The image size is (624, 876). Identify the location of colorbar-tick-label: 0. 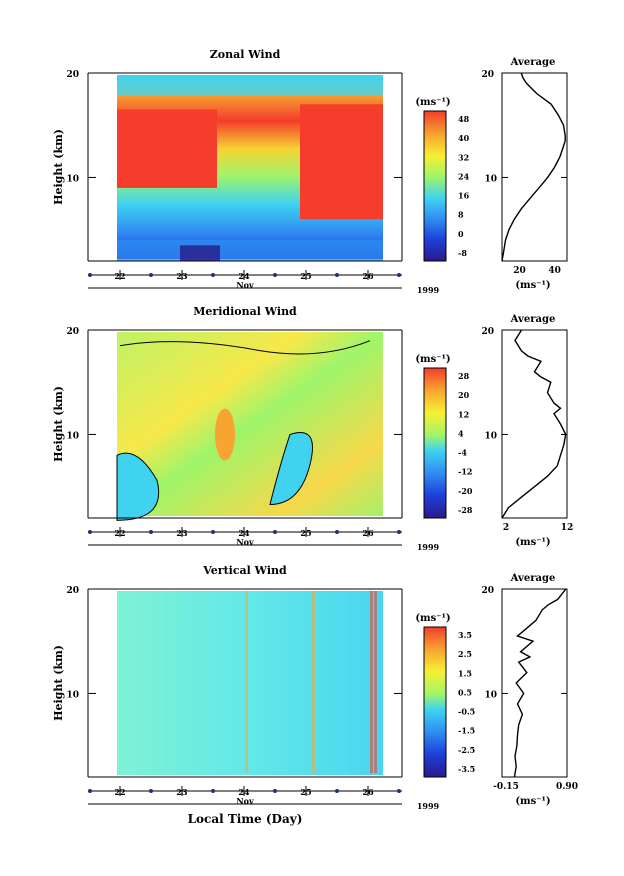
(461, 234).